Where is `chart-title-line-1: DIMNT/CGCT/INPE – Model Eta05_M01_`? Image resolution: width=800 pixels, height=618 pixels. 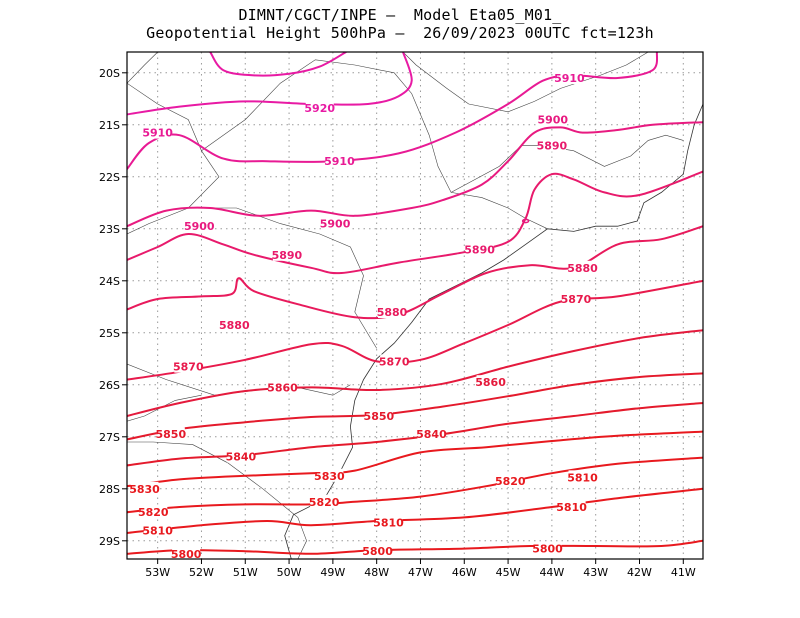 chart-title-line-1: DIMNT/CGCT/INPE – Model Eta05_M01_ is located at coordinates (400, 15).